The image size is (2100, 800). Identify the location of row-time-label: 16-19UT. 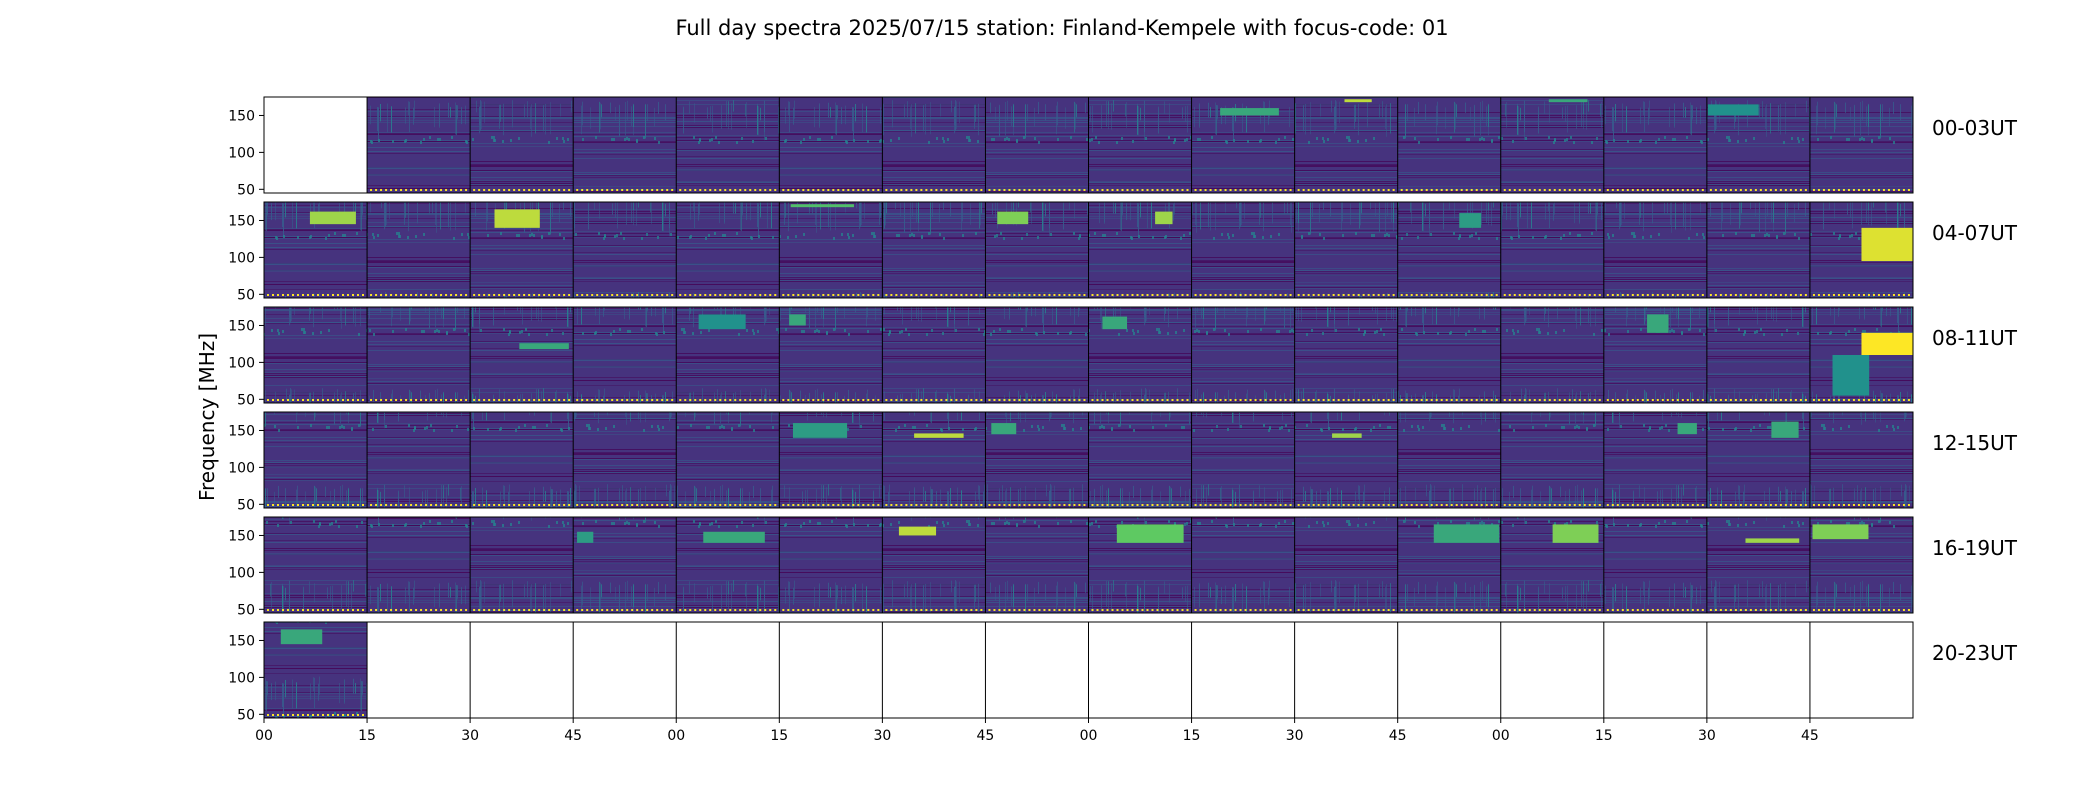
(1975, 548).